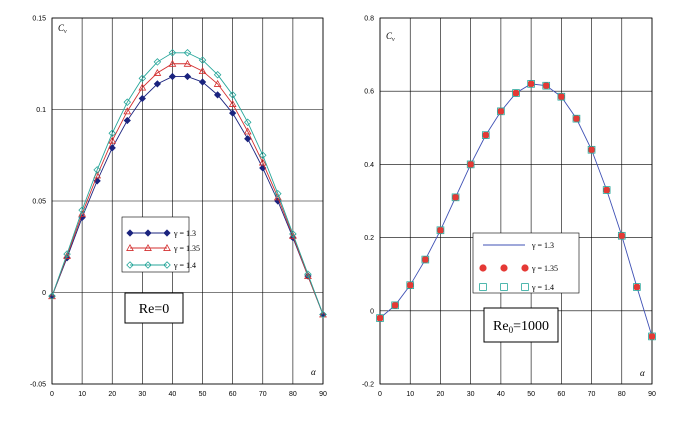  What do you see at coordinates (263, 394) in the screenshot?
I see `x-tick-label: 70` at bounding box center [263, 394].